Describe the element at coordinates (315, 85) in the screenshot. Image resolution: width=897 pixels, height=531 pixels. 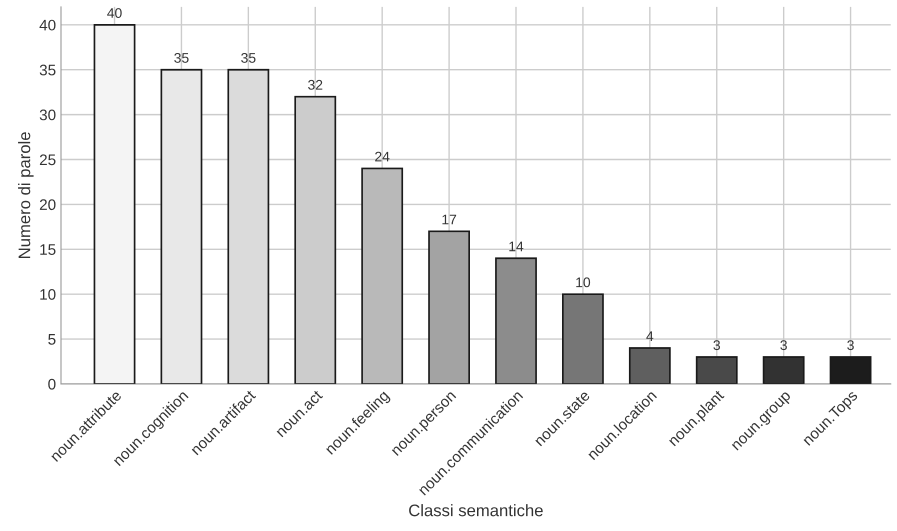
I see `data-label: 32` at that location.